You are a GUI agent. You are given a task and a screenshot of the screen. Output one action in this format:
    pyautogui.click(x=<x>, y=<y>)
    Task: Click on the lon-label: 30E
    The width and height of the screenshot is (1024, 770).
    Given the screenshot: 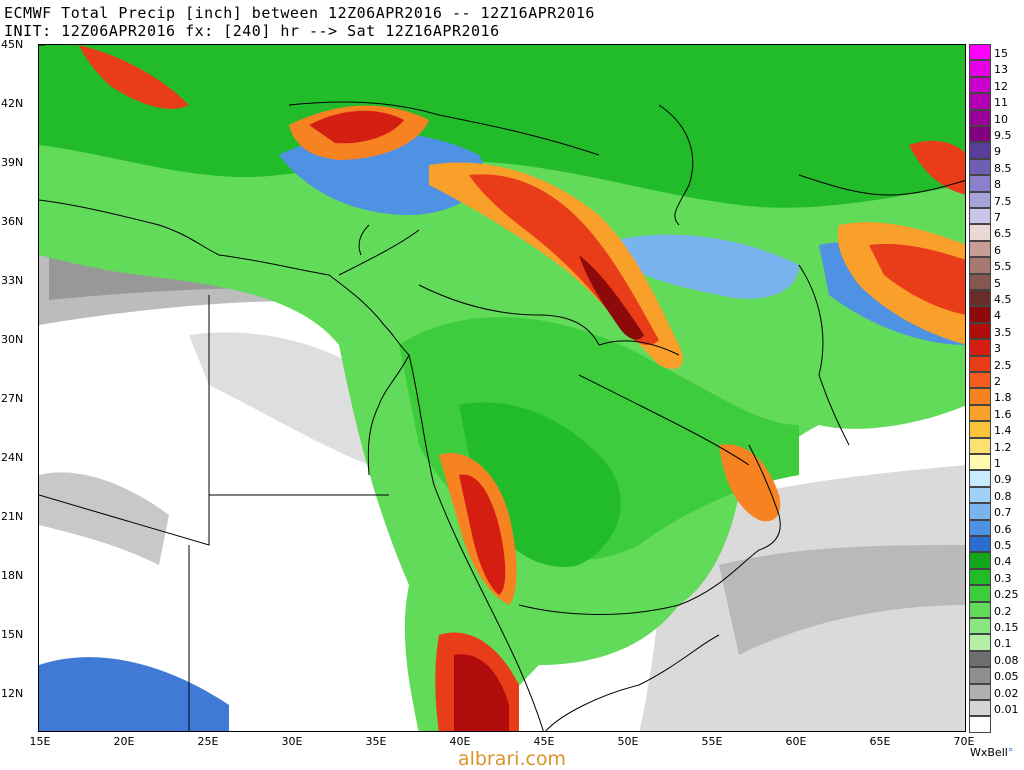 What is the action you would take?
    pyautogui.click(x=292, y=741)
    